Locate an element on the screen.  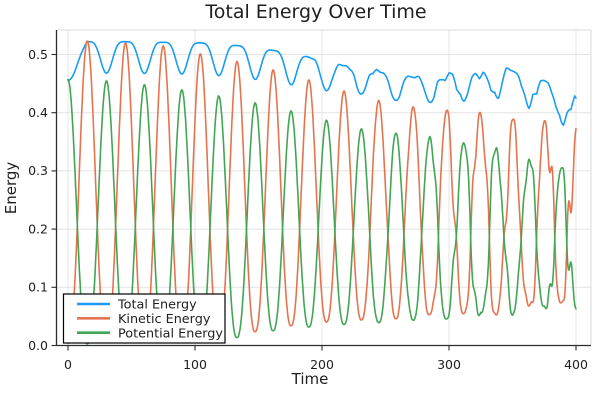
x-tick-label-400: 400 is located at coordinates (576, 364).